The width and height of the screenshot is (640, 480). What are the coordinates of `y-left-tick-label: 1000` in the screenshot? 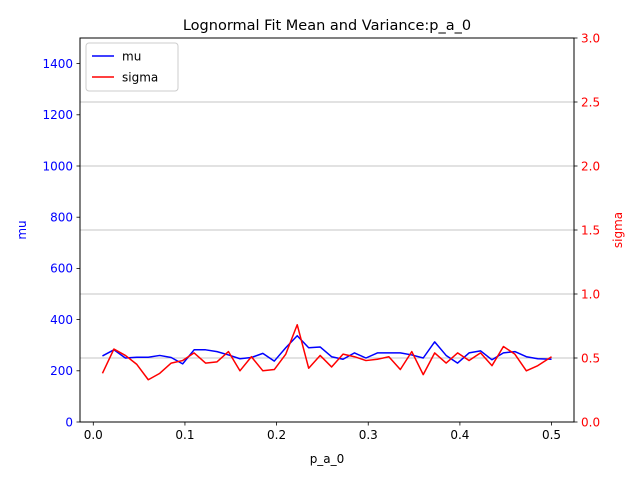 It's located at (57, 166).